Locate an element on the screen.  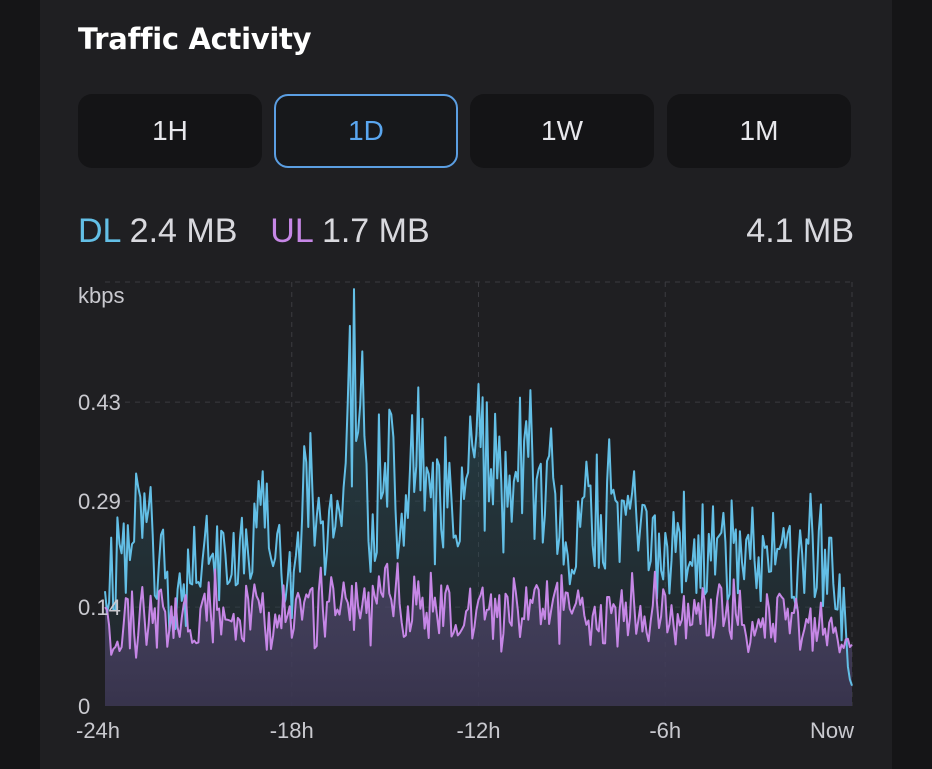
y-tick-label-2: 0.29 is located at coordinates (99, 501).